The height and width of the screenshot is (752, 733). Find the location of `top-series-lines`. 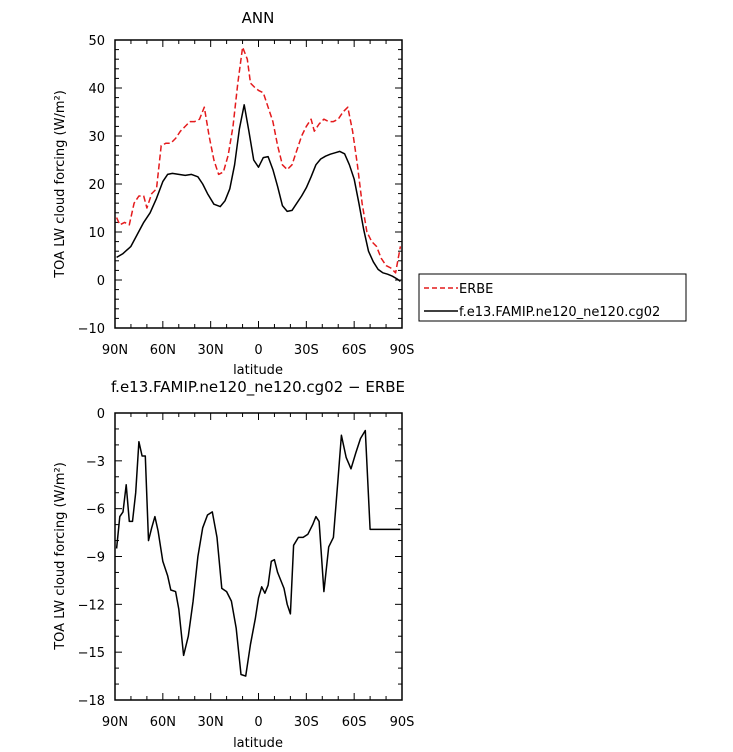

top-series-lines is located at coordinates (258, 164).